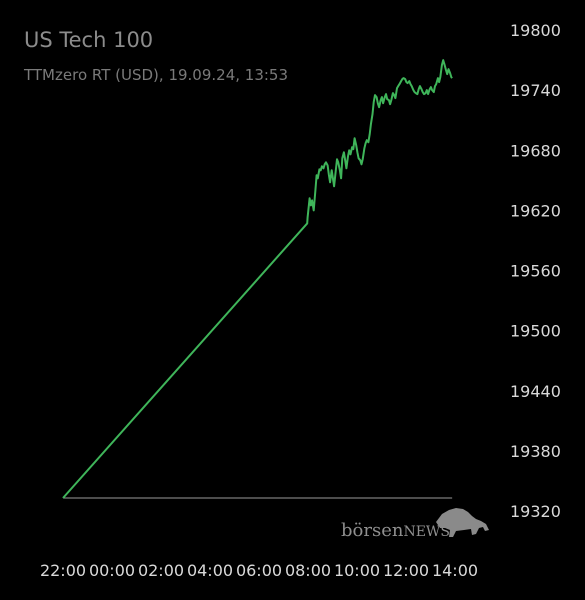 This screenshot has width=585, height=600. What do you see at coordinates (535, 331) in the screenshot?
I see `y-tick-label: 19500` at bounding box center [535, 331].